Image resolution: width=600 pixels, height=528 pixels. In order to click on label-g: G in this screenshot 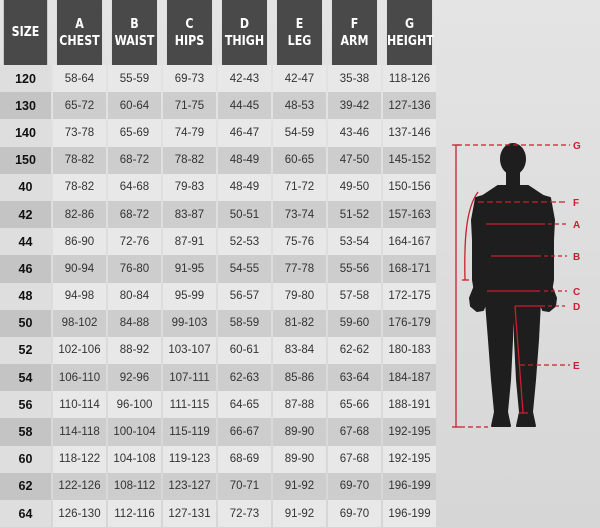, I will do `click(577, 146)`.